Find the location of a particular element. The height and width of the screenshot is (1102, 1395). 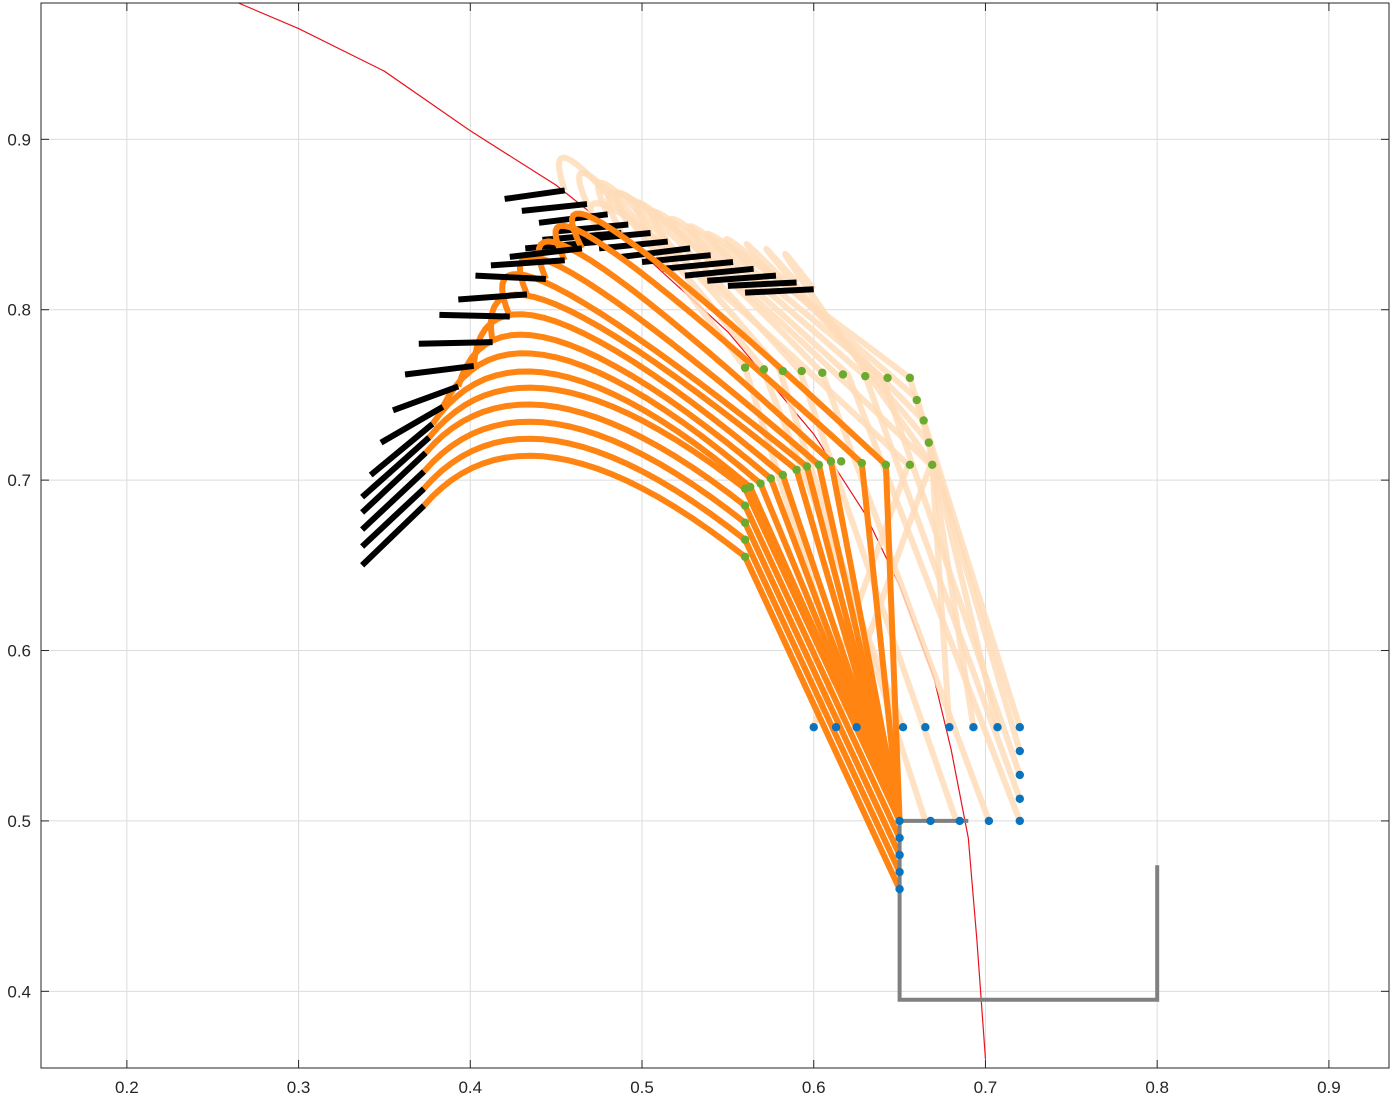

x-tick-label: 0.4 is located at coordinates (470, 1087).